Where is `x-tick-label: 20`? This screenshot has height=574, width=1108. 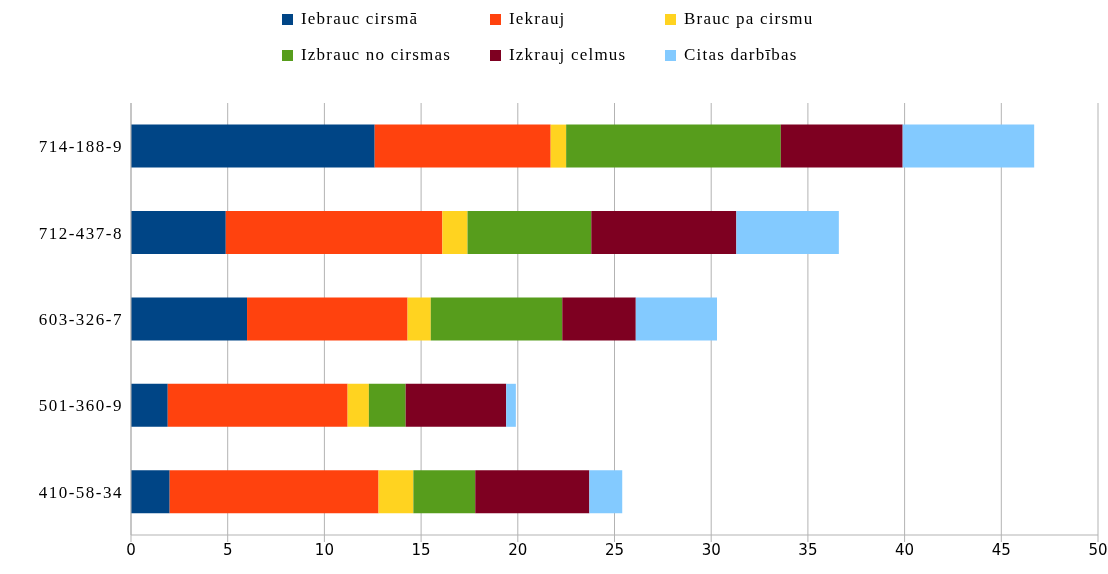
x-tick-label: 20 is located at coordinates (518, 549).